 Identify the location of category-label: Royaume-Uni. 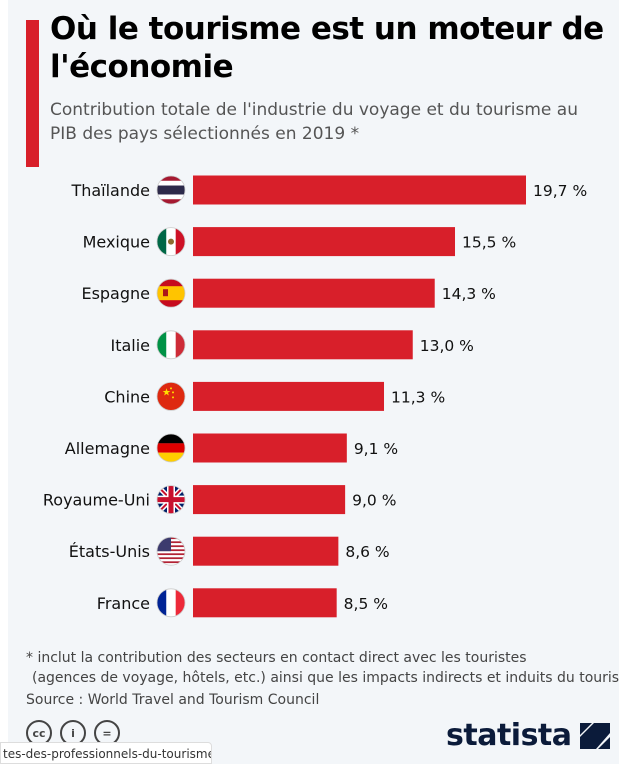
(96, 500).